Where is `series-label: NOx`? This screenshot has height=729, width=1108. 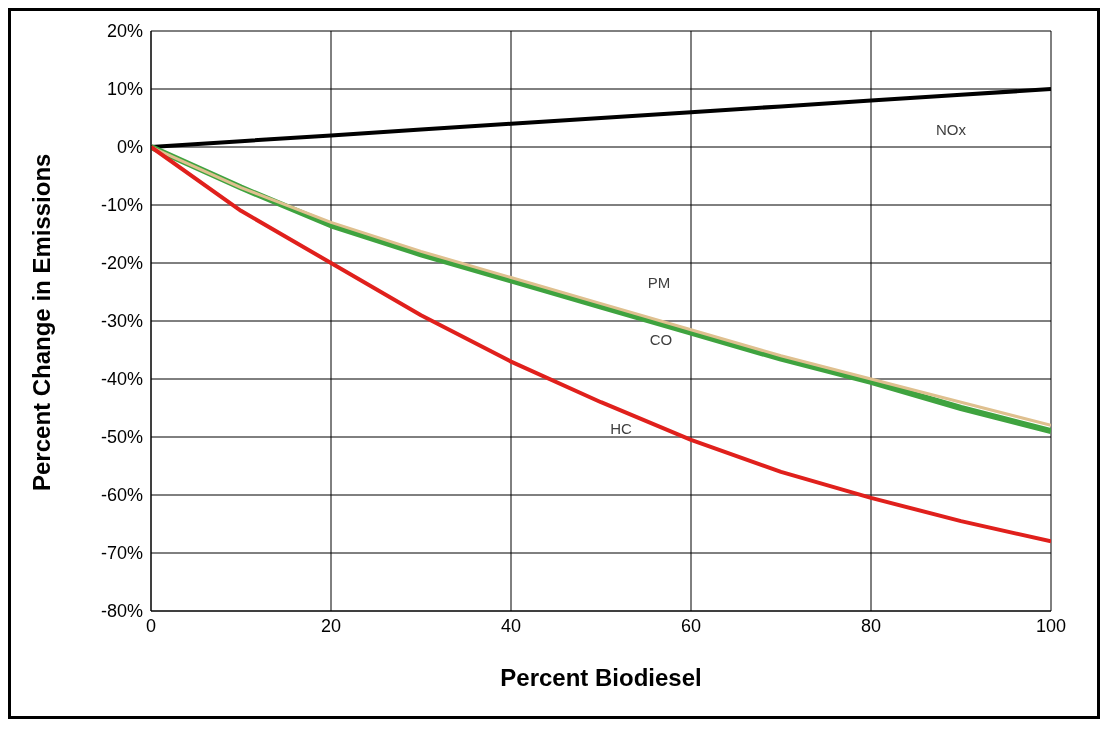
series-label: NOx is located at coordinates (951, 129).